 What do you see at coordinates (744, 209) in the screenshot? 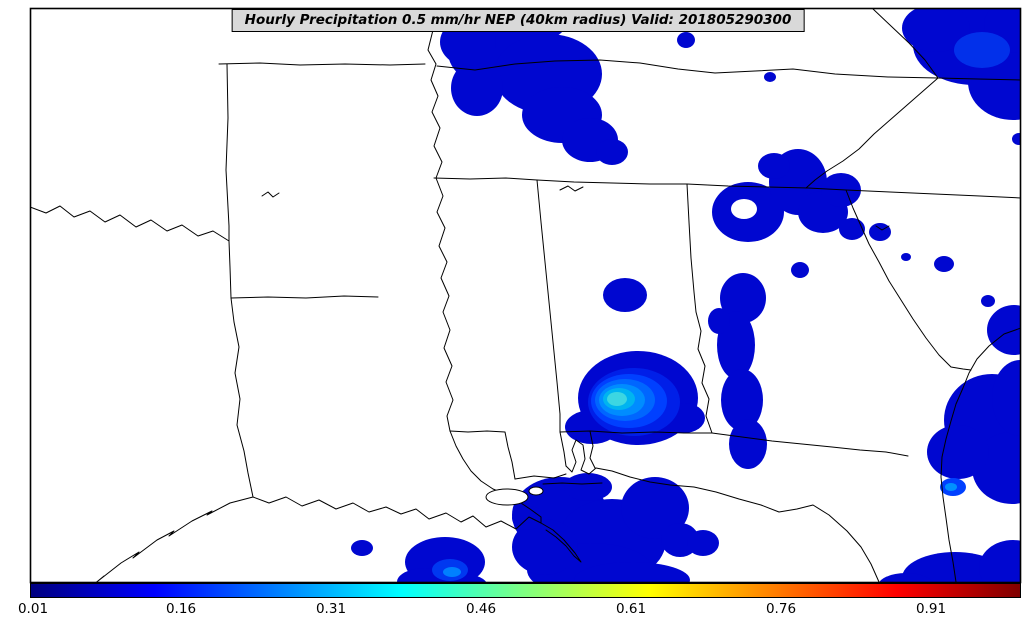
I see `precip-donut-hole` at bounding box center [744, 209].